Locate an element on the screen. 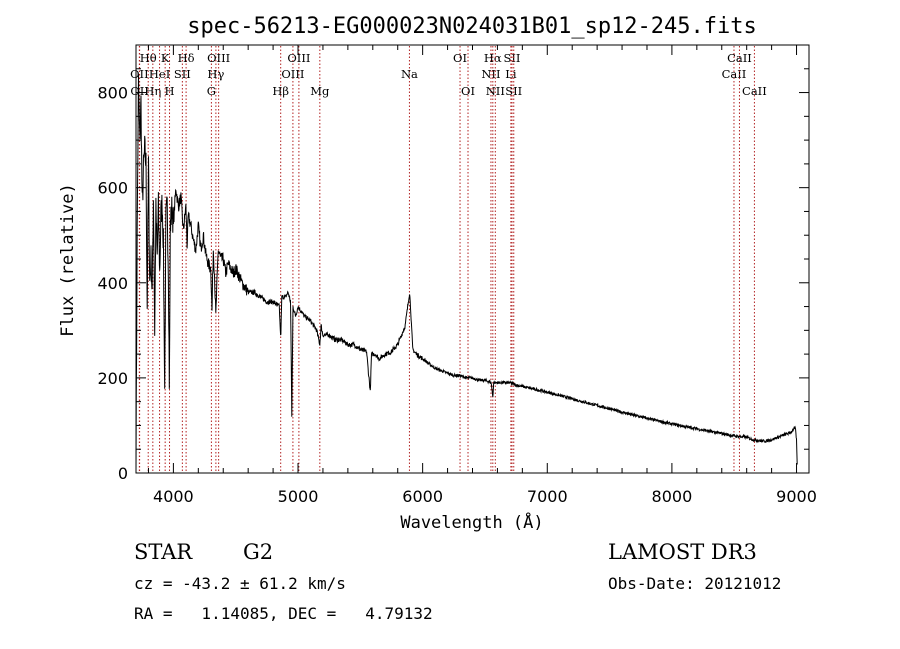  y-tick-label-200: 200 is located at coordinates (112, 378).